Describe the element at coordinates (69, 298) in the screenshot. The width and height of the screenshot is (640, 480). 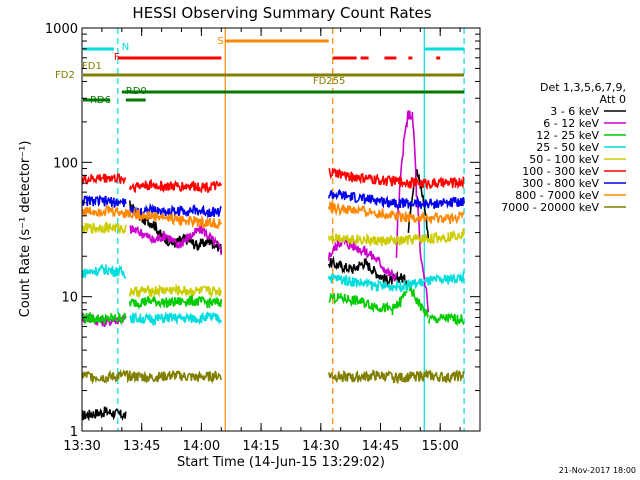
I see `y-tick-label: 10` at that location.